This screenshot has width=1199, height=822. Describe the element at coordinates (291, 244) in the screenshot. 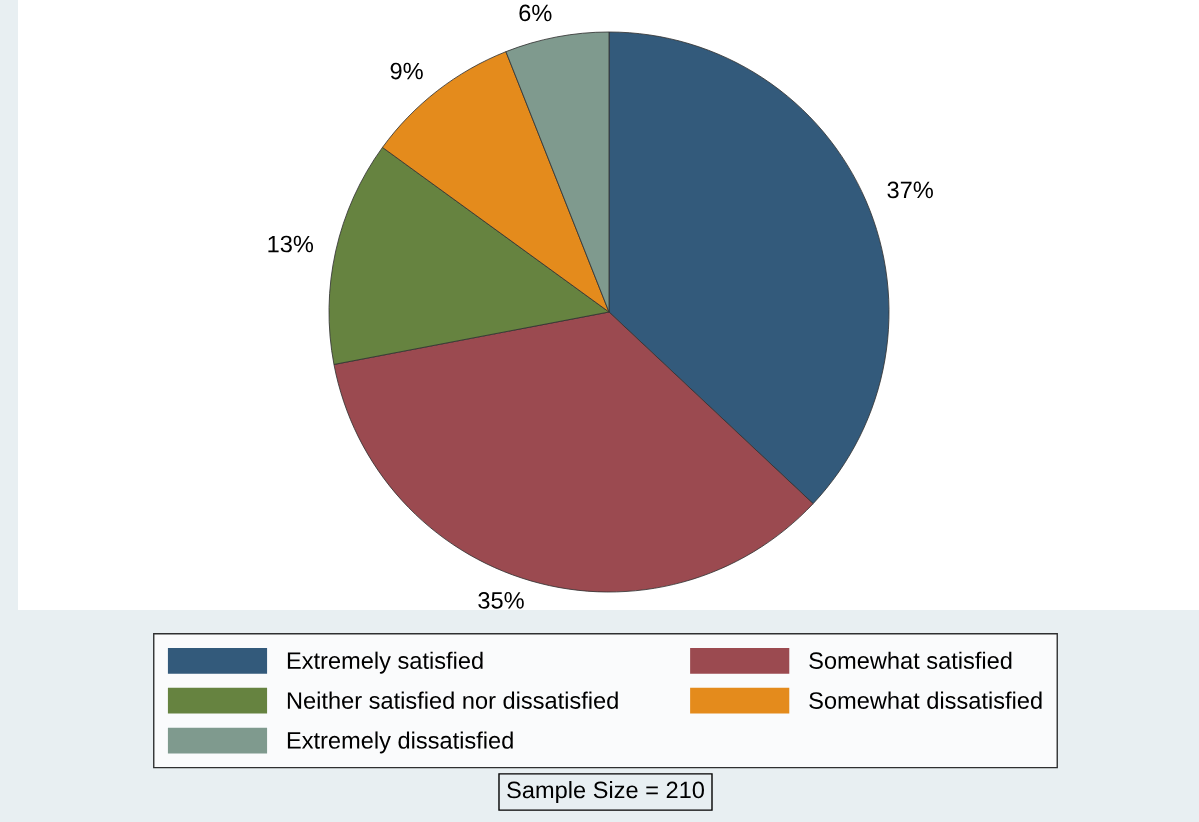

I see `data-label: 13%` at that location.